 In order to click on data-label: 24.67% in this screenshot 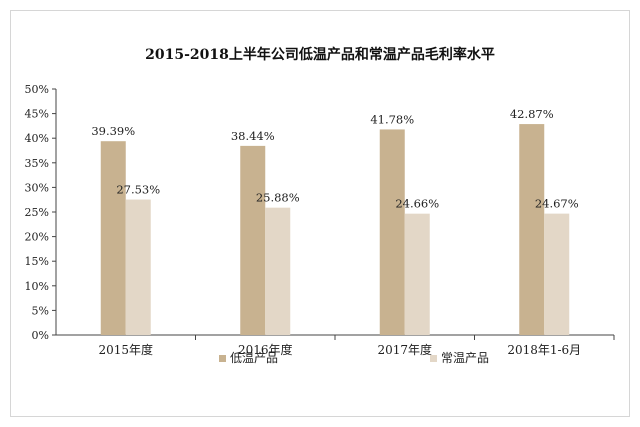, I will do `click(557, 204)`.